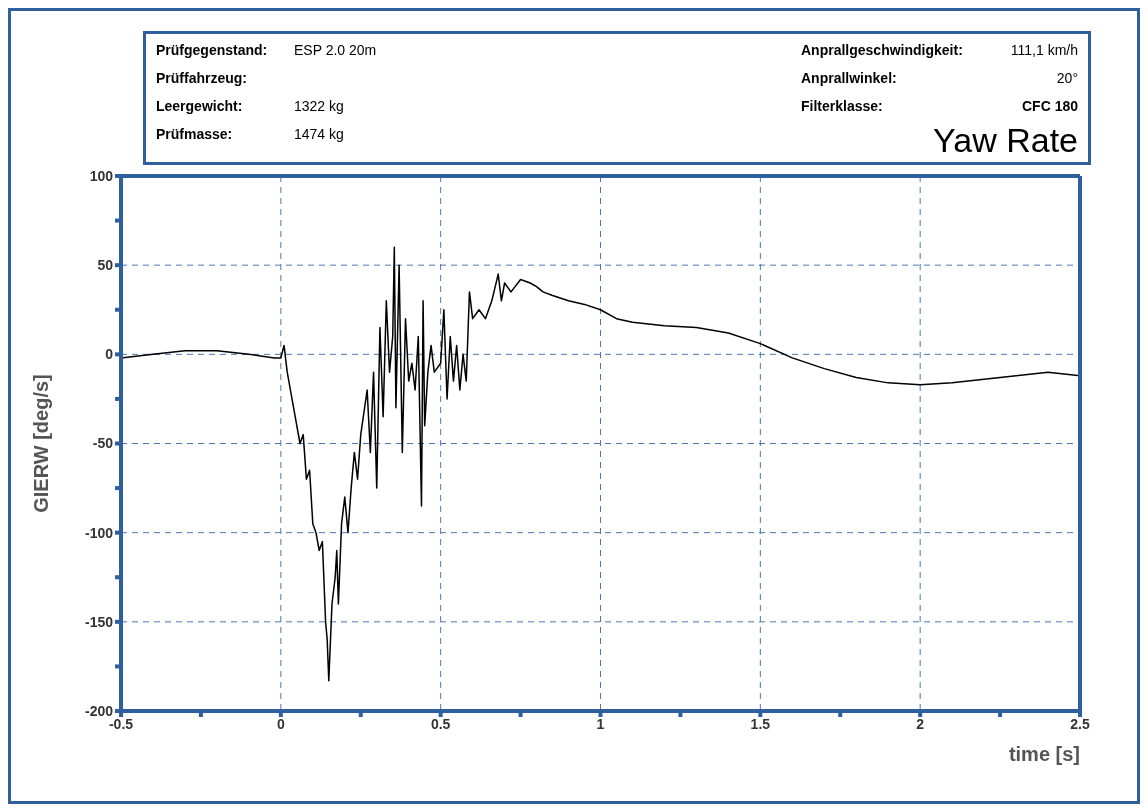 Image resolution: width=1148 pixels, height=812 pixels. I want to click on text: 1322 kg, so click(319, 106).